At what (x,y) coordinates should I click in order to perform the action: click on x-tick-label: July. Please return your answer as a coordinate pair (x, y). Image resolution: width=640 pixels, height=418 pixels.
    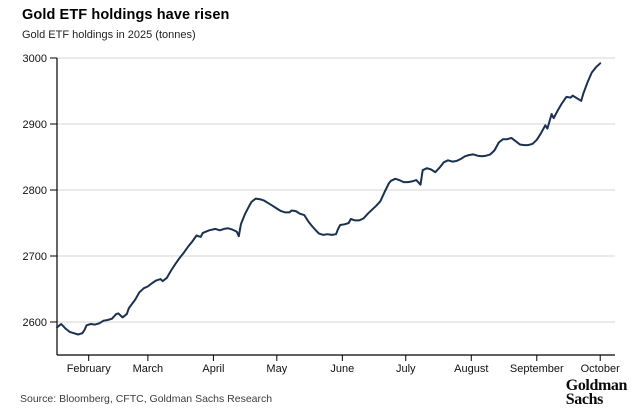
    Looking at the image, I should click on (406, 369).